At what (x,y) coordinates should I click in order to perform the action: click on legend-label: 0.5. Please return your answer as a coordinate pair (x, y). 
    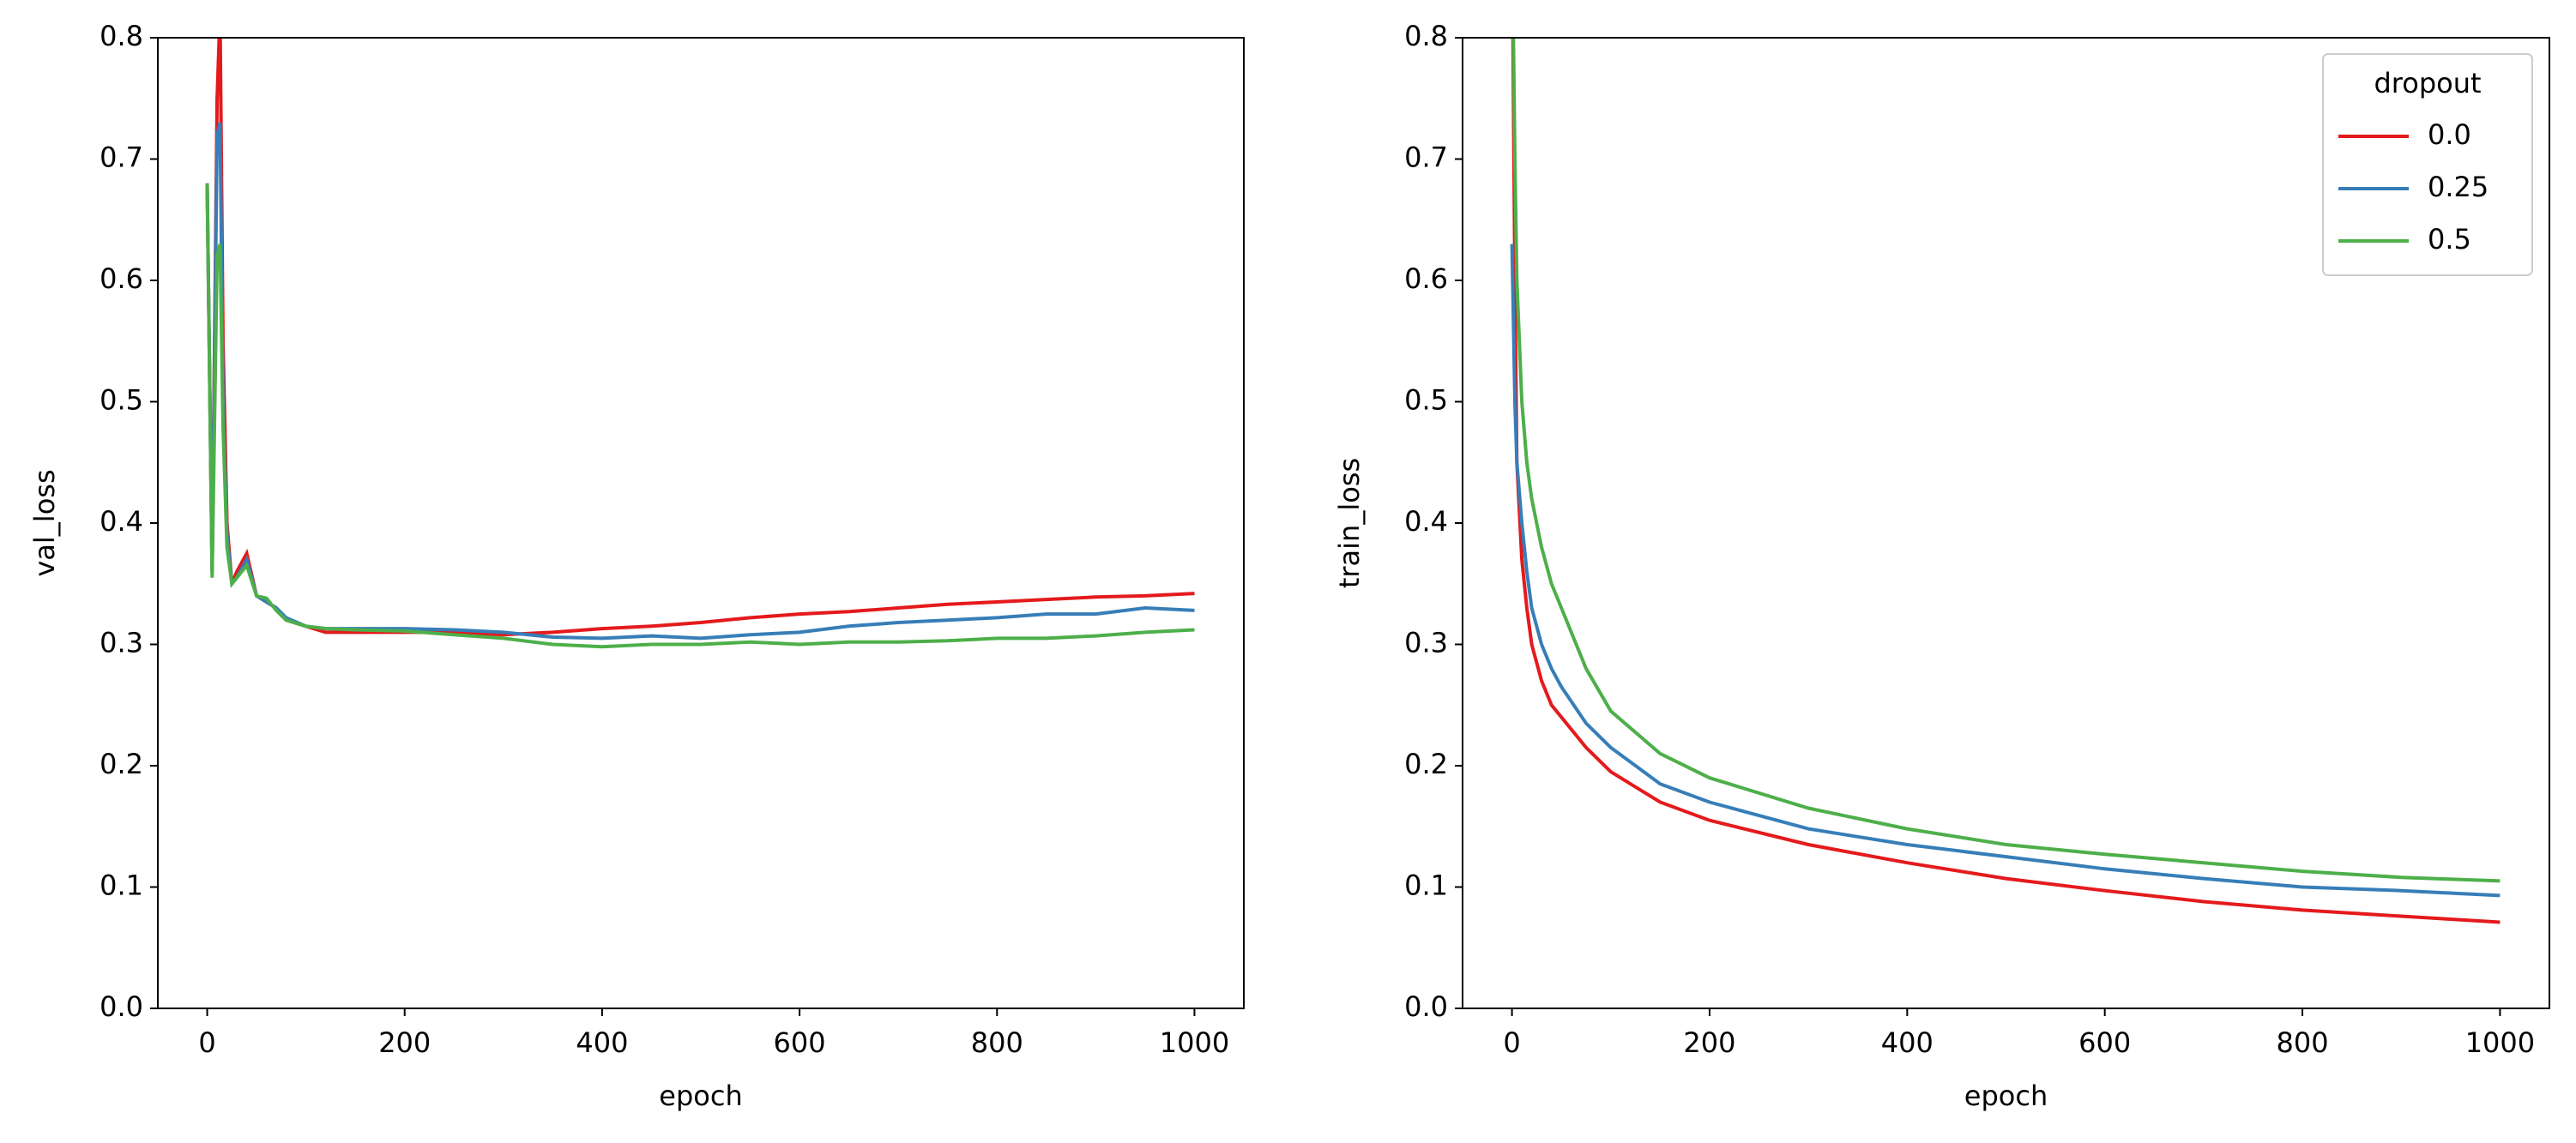
    Looking at the image, I should click on (2449, 239).